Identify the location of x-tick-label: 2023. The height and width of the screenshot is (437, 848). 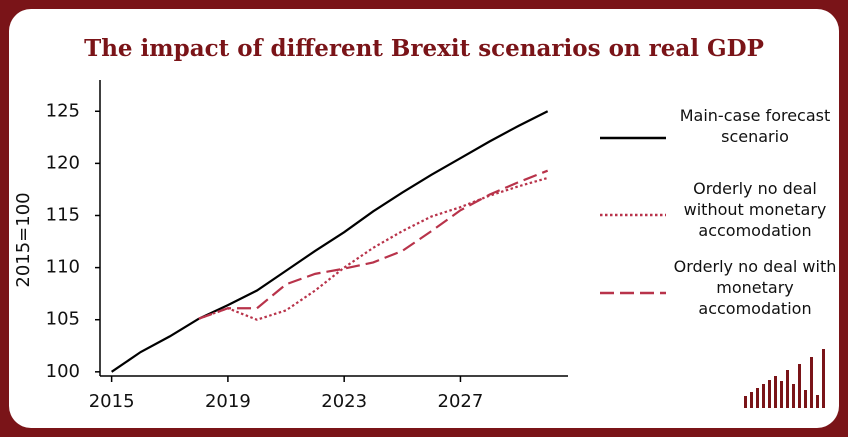
(344, 401).